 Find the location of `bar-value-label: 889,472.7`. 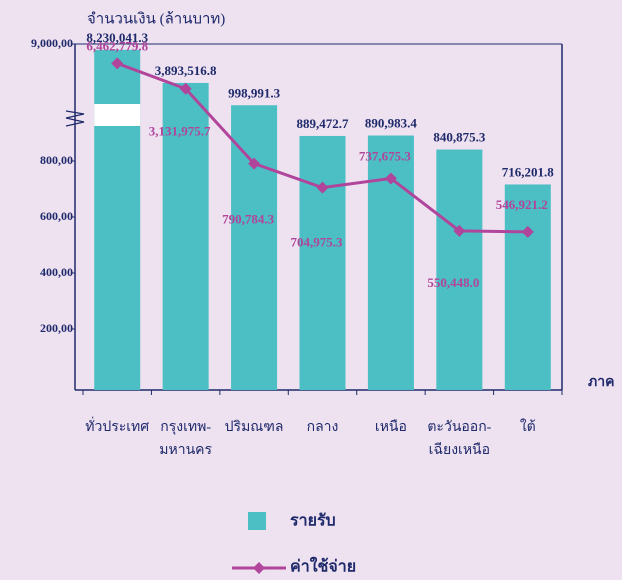

bar-value-label: 889,472.7 is located at coordinates (323, 123).